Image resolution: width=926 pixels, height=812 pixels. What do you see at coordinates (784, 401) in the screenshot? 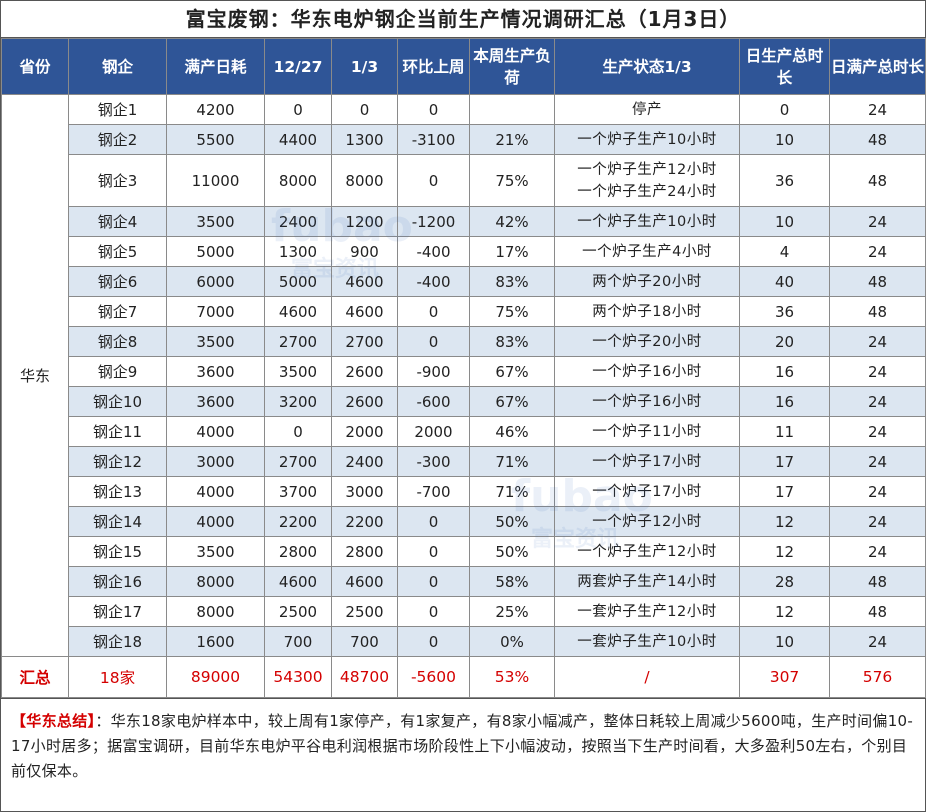
I see `value-cell: 16` at bounding box center [784, 401].